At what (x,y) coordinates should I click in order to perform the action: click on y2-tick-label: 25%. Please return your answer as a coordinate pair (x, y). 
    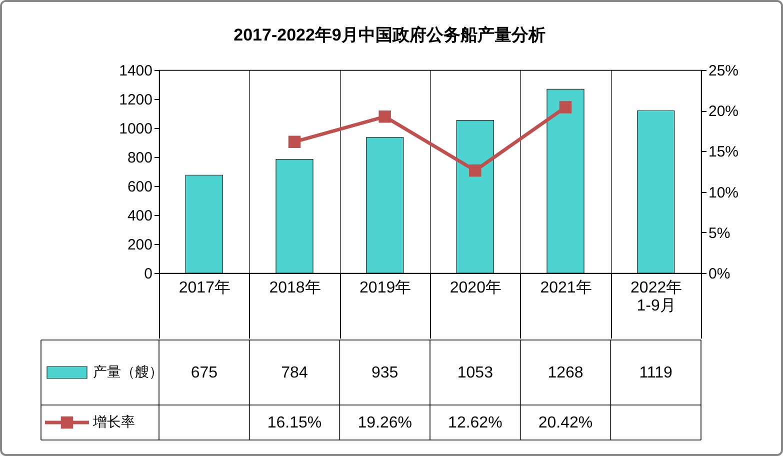
    Looking at the image, I should click on (723, 71).